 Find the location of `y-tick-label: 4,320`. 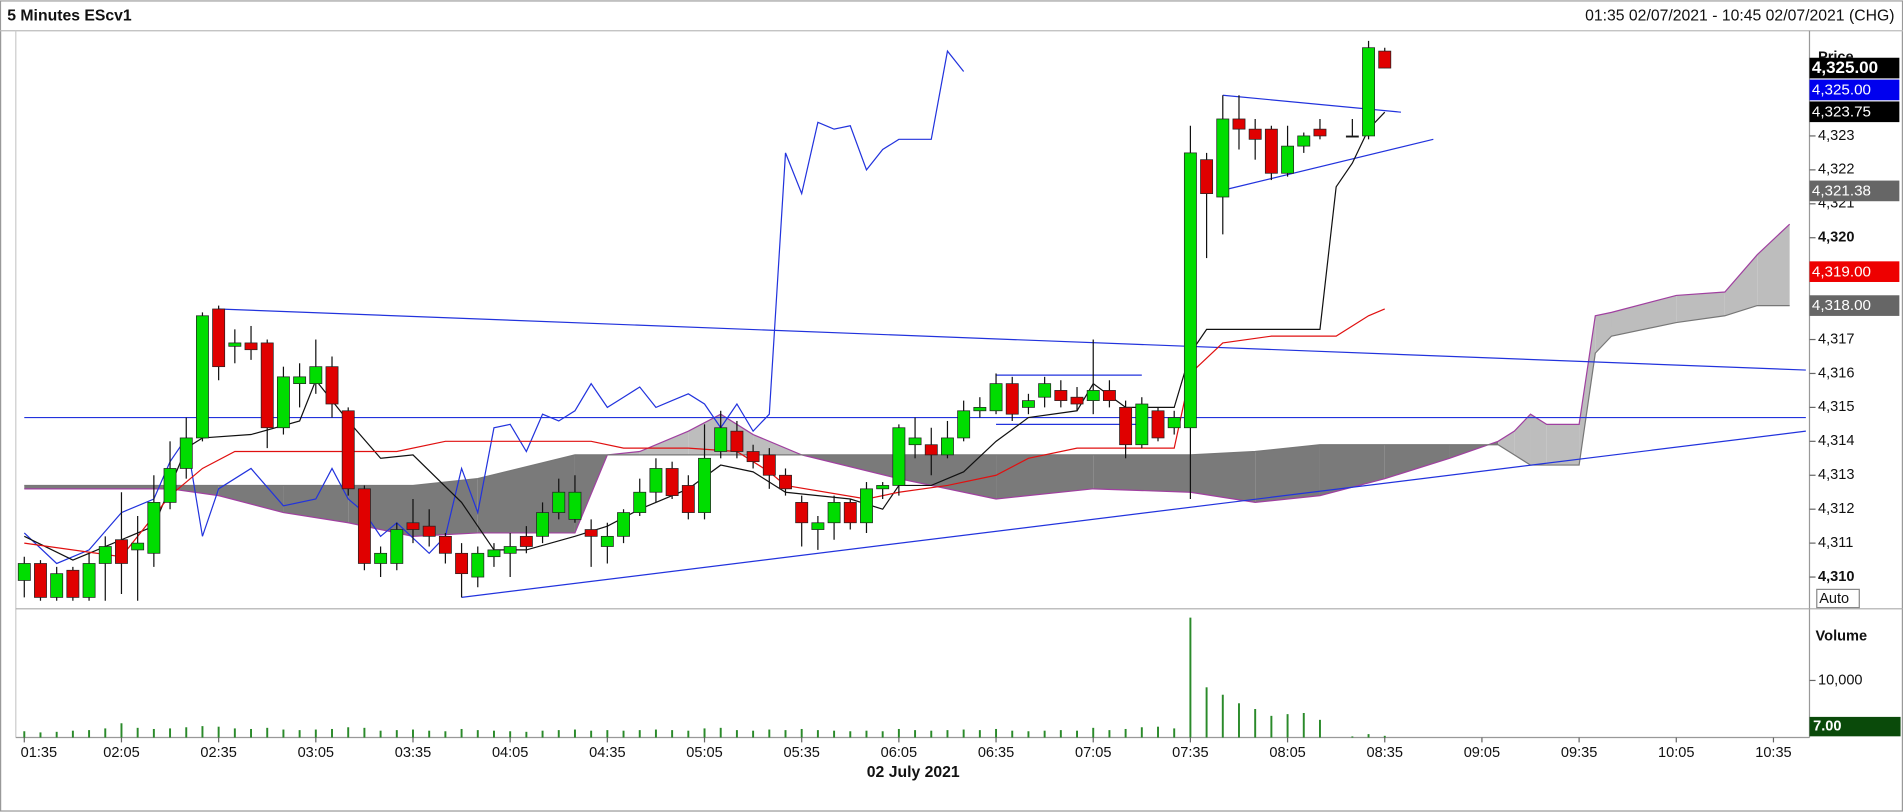

y-tick-label: 4,320 is located at coordinates (1836, 238).